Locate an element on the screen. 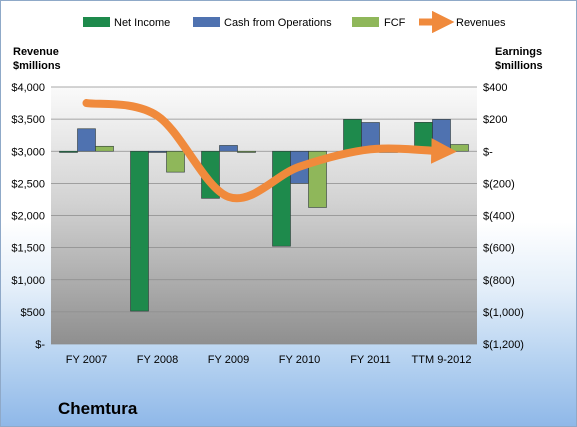 The height and width of the screenshot is (427, 577). right-tick-label: $(600) is located at coordinates (499, 249).